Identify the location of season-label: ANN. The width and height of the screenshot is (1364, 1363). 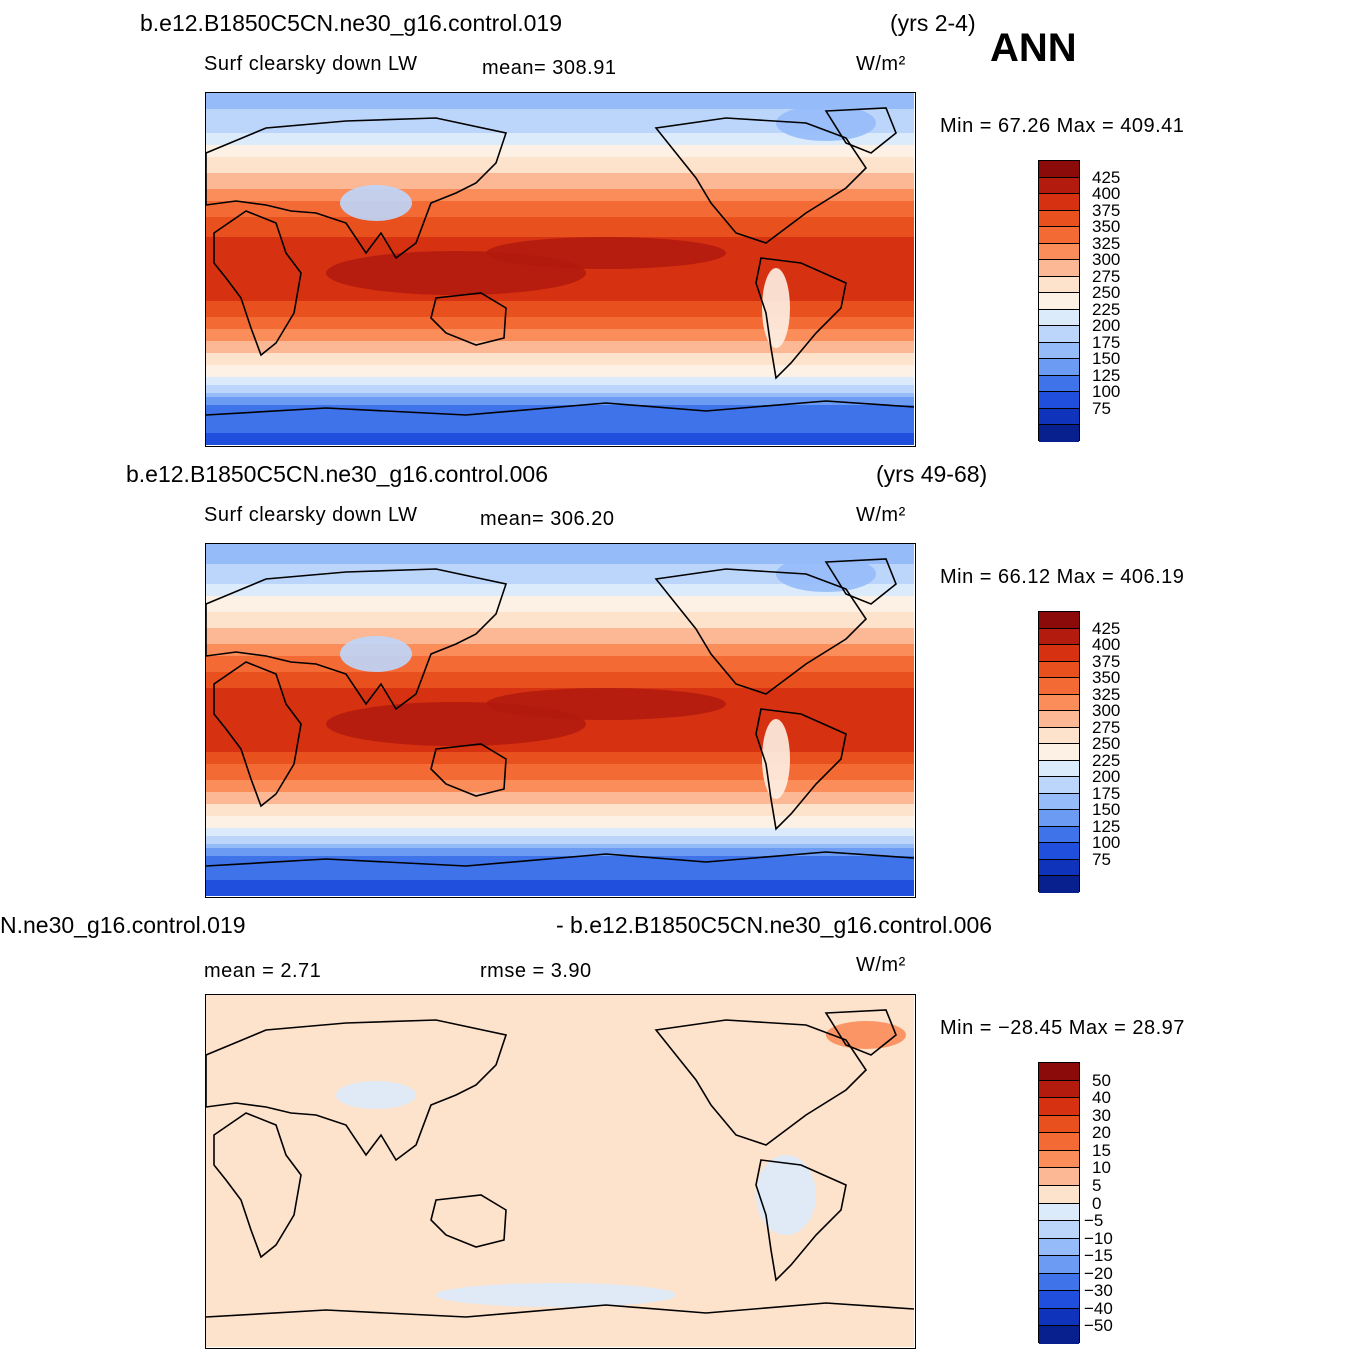
(1033, 48).